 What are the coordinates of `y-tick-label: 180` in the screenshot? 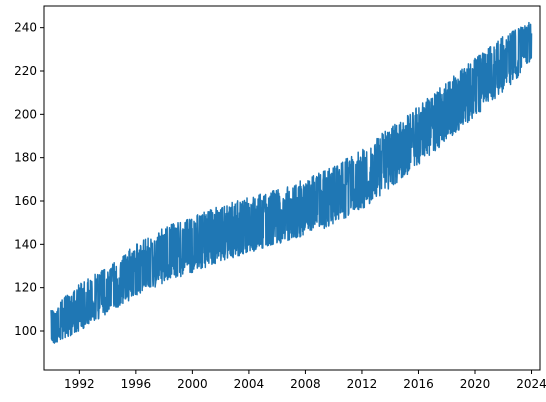 It's located at (25, 158).